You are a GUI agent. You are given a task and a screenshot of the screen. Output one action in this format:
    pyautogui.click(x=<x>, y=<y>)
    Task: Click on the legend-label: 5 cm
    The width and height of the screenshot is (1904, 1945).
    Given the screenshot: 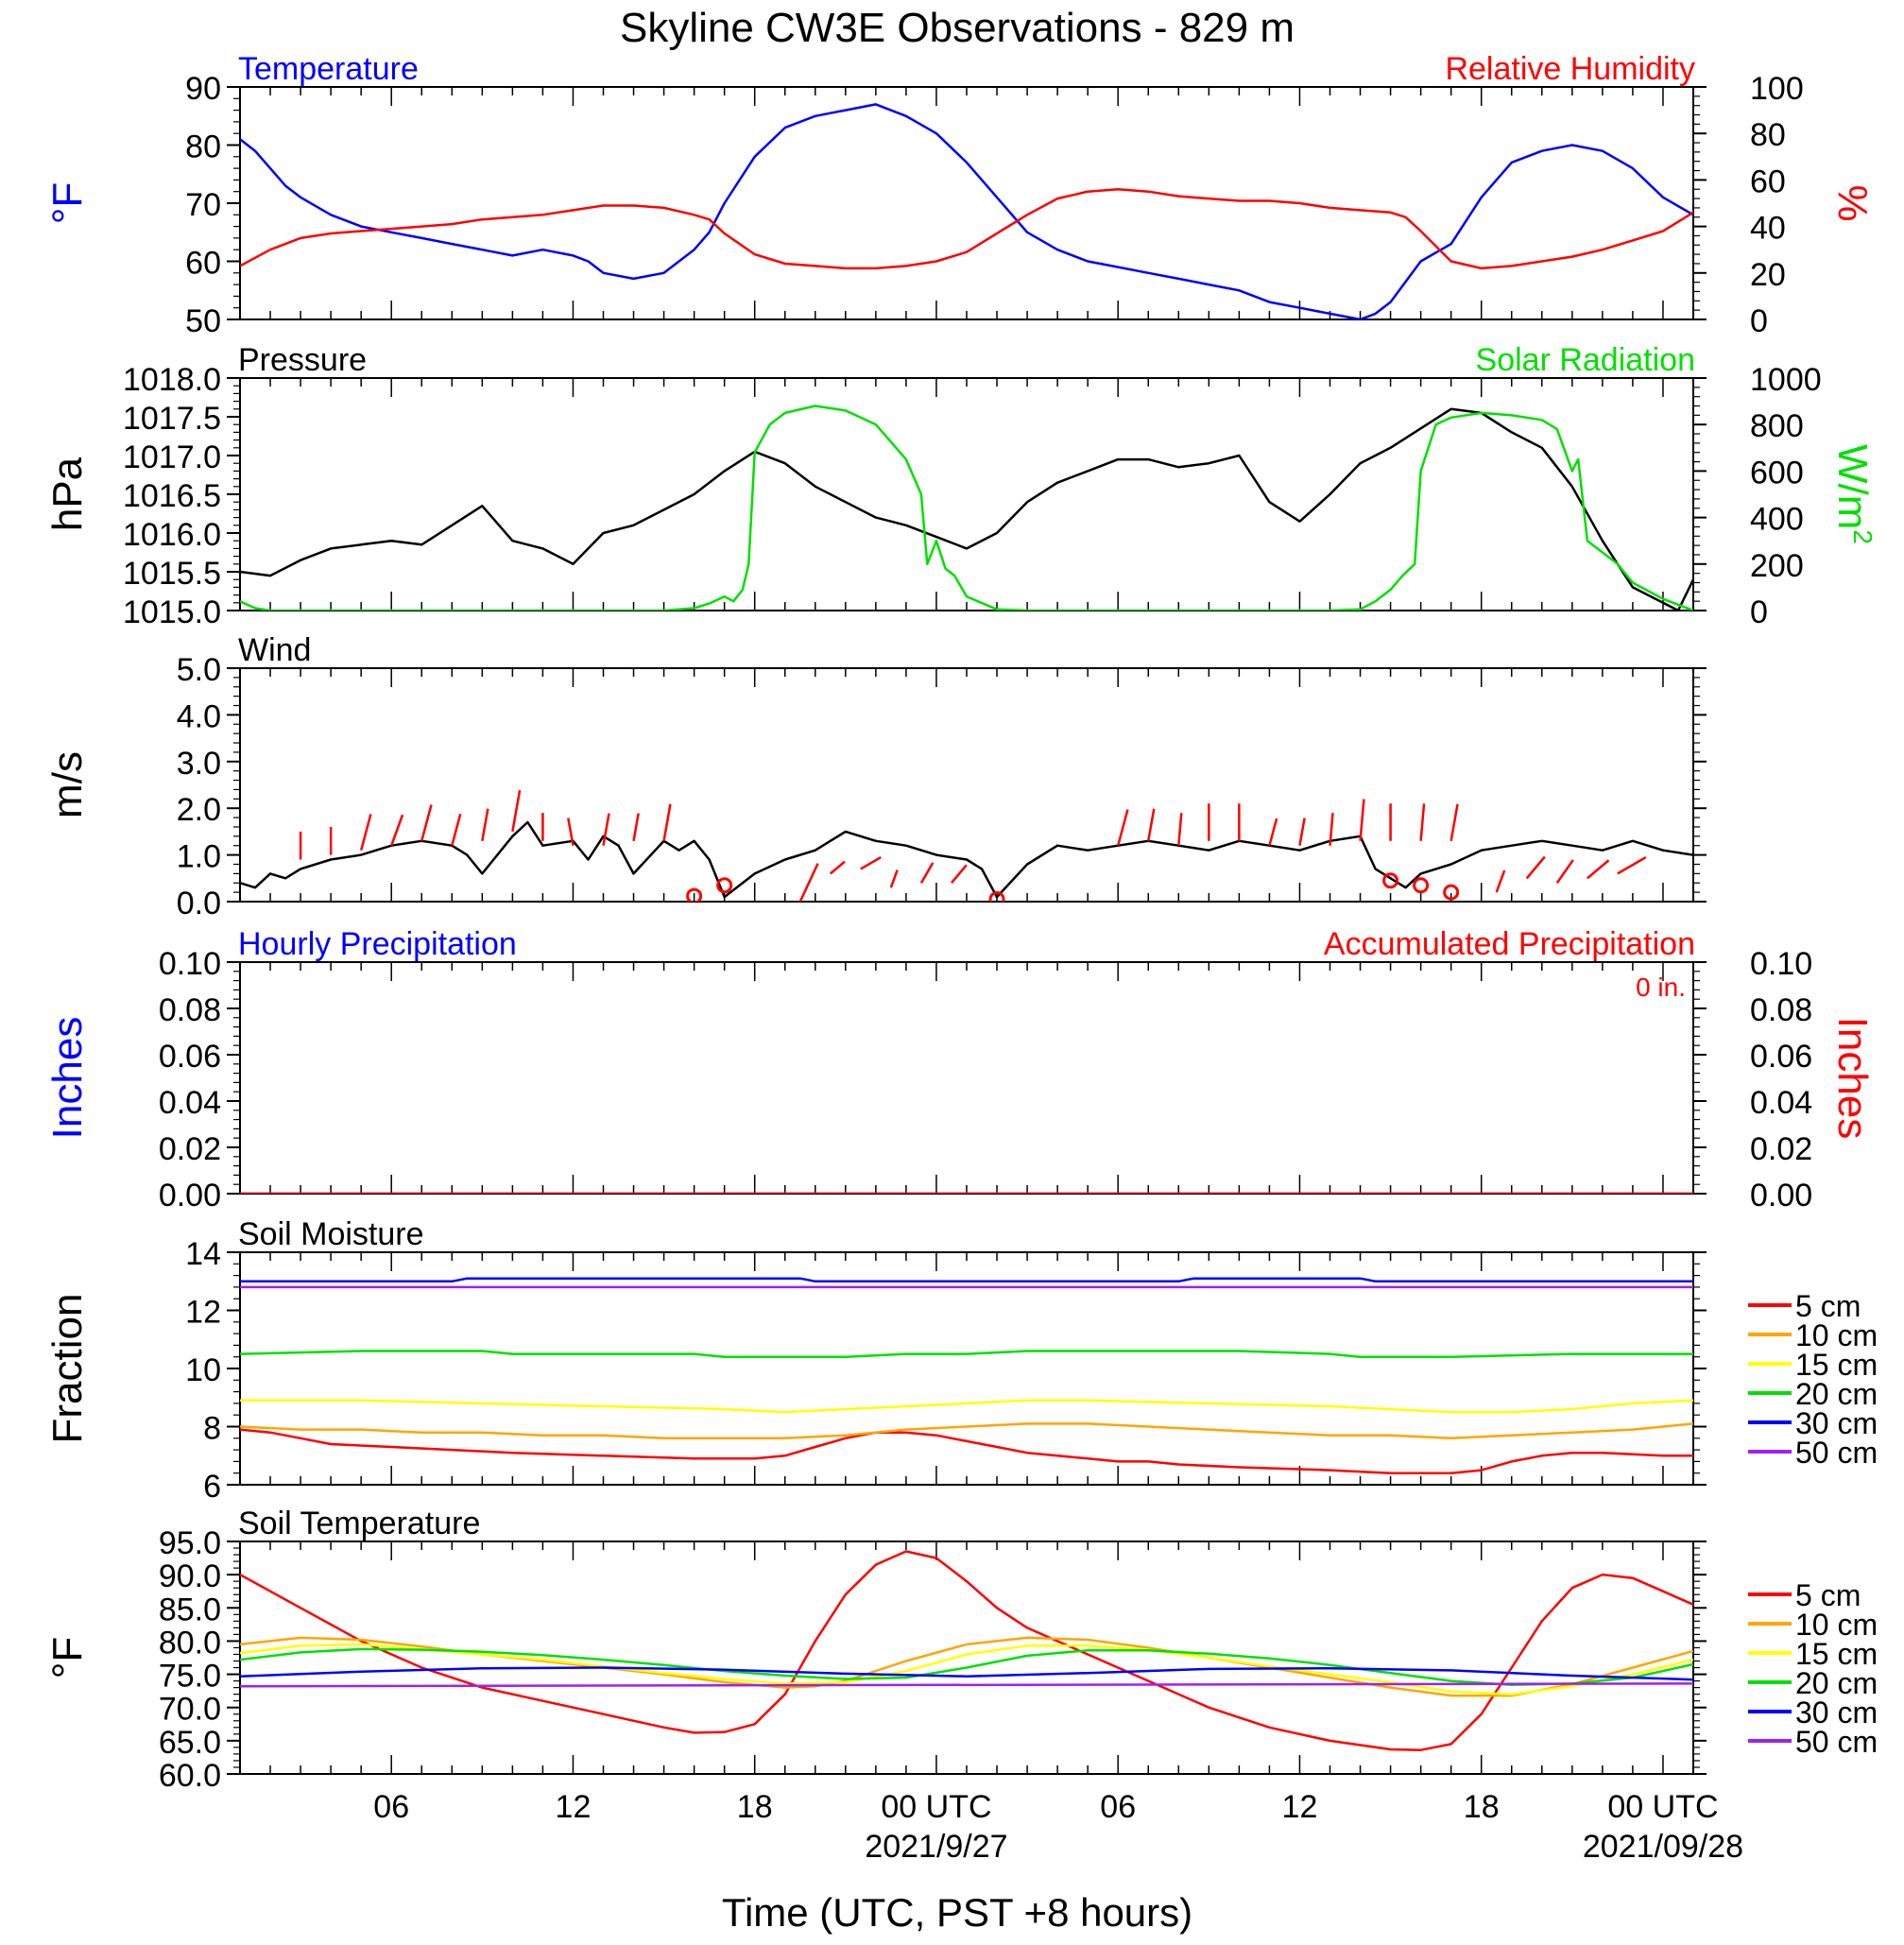 What is the action you would take?
    pyautogui.click(x=1828, y=1595)
    